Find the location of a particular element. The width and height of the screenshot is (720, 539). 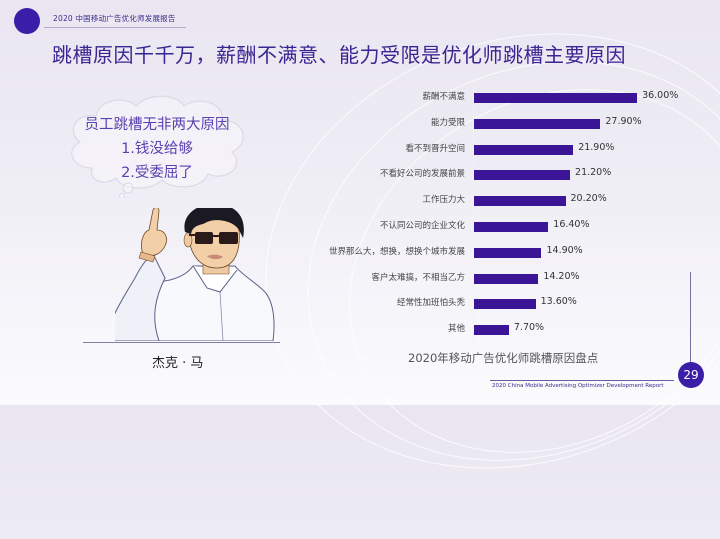

bar-category-label: 其他 is located at coordinates (456, 329).